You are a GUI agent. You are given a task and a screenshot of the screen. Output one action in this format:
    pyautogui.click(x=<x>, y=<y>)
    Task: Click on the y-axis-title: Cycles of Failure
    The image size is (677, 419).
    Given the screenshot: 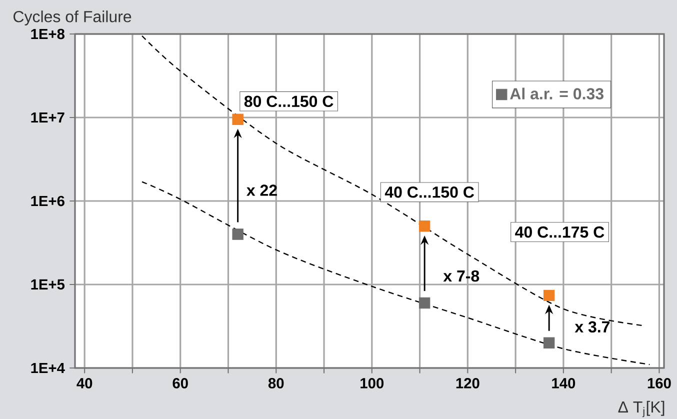 What is the action you would take?
    pyautogui.click(x=73, y=18)
    